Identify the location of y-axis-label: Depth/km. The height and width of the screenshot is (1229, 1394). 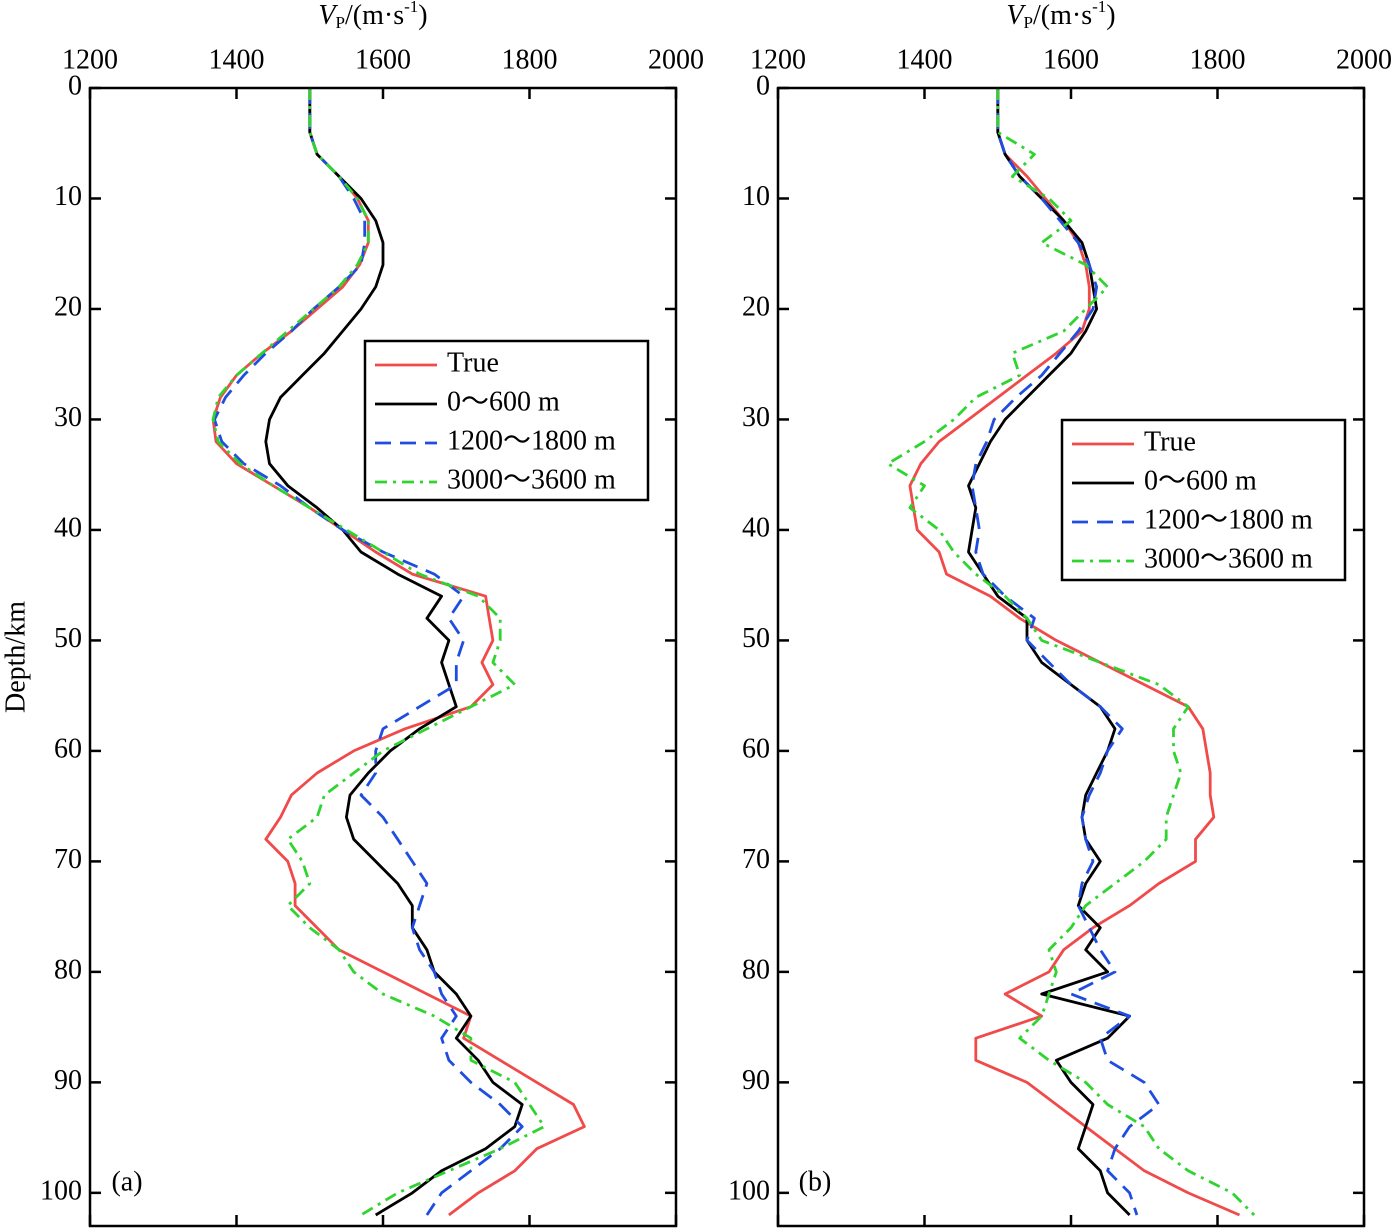
(15, 657).